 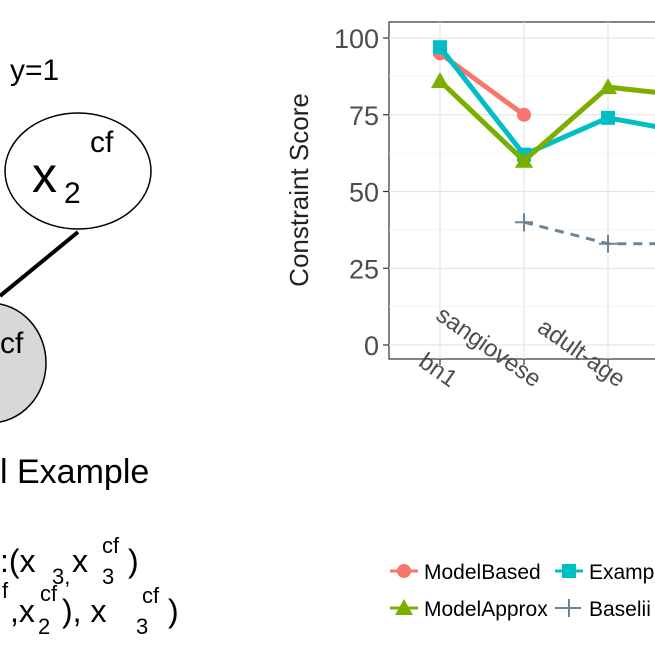 What do you see at coordinates (69, 561) in the screenshot?
I see `formula-line-1: :(x 3, x 3 cf )` at bounding box center [69, 561].